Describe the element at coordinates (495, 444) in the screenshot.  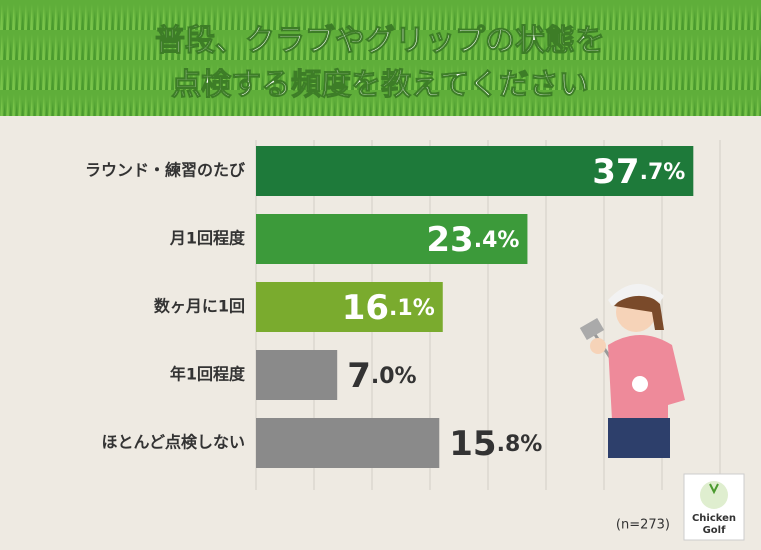
I see `value-label: 15.8%` at that location.